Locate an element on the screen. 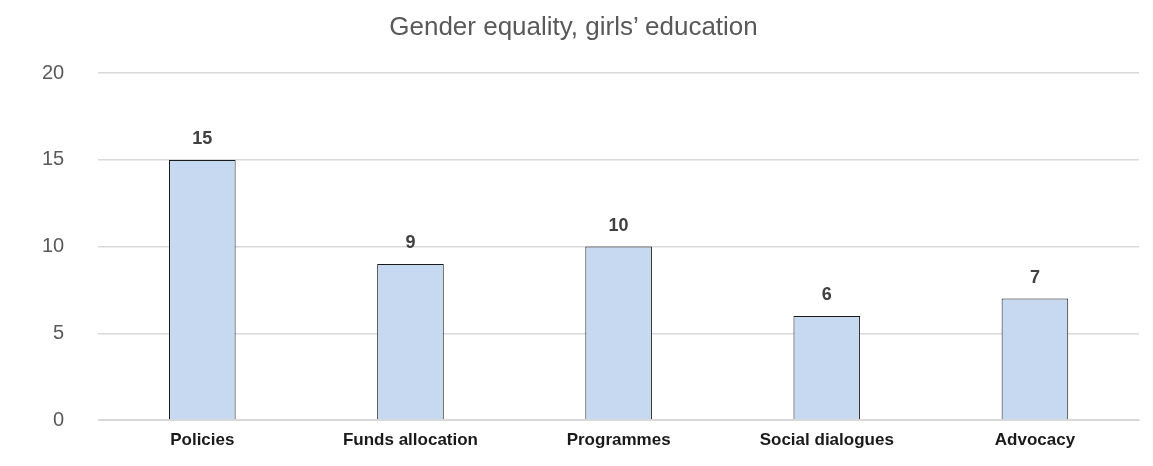  x-tick-label: Programmes is located at coordinates (618, 439).